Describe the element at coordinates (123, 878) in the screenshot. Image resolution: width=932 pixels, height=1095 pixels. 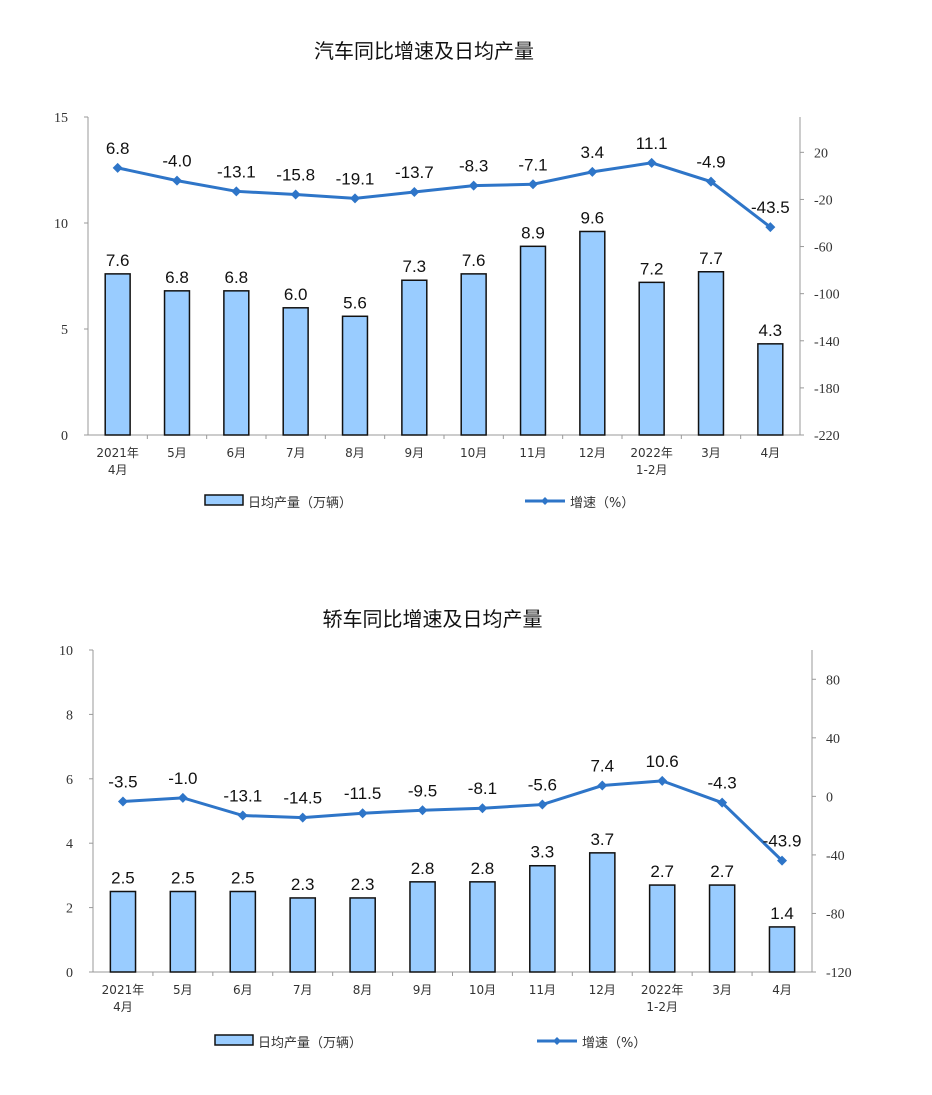
I see `bar-data-label: 2.5` at that location.